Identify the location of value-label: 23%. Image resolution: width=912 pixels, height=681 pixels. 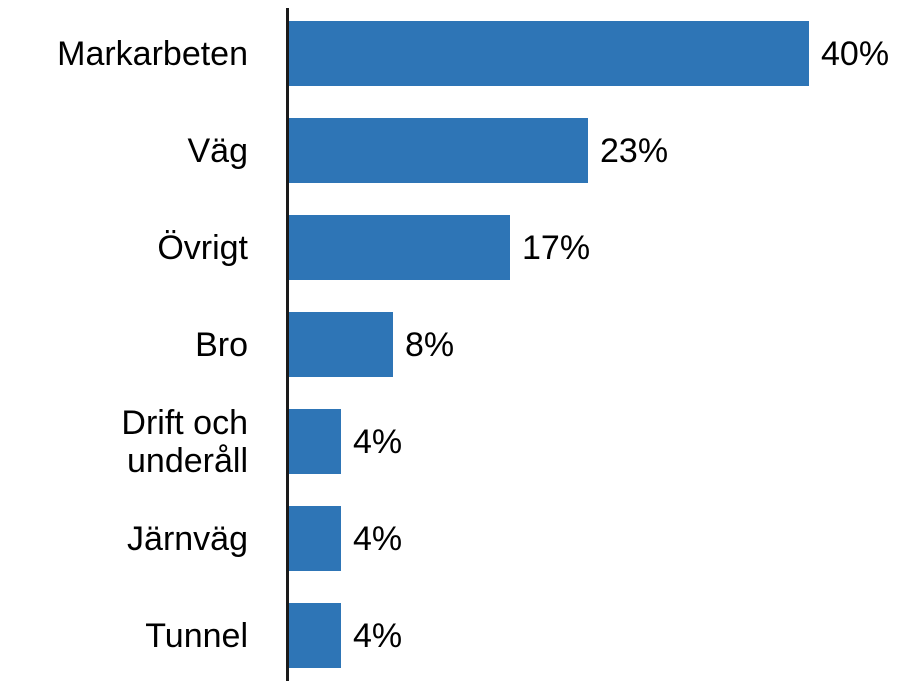
(634, 150).